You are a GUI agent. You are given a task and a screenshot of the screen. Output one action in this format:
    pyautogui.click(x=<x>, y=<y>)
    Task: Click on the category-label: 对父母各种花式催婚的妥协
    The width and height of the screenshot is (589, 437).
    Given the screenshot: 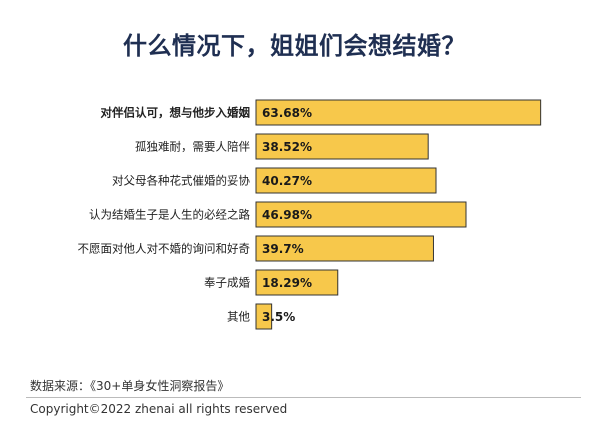 What is the action you would take?
    pyautogui.click(x=181, y=181)
    